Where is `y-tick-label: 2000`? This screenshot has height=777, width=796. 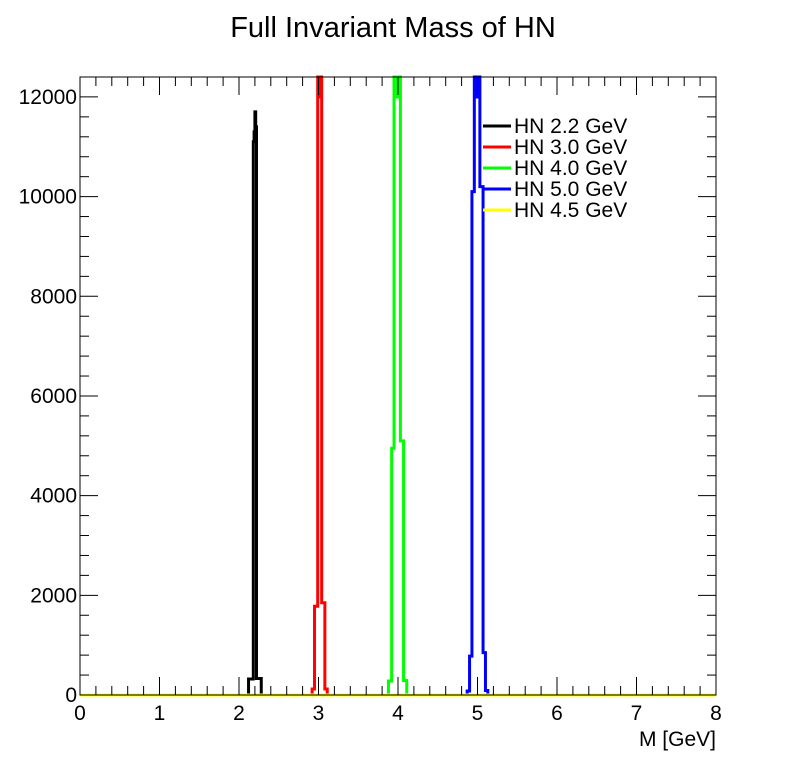 y-tick-label: 2000 is located at coordinates (53, 595).